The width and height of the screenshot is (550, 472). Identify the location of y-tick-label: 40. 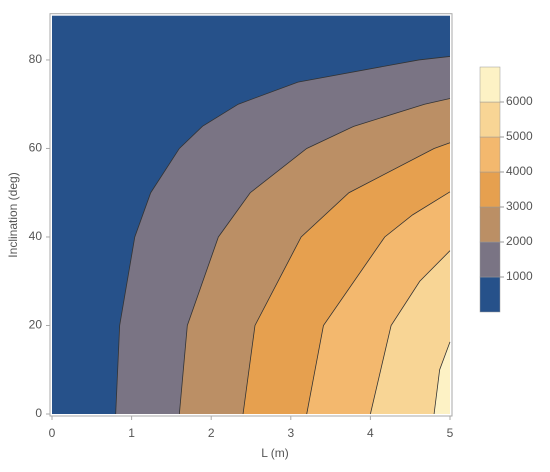
(36, 236).